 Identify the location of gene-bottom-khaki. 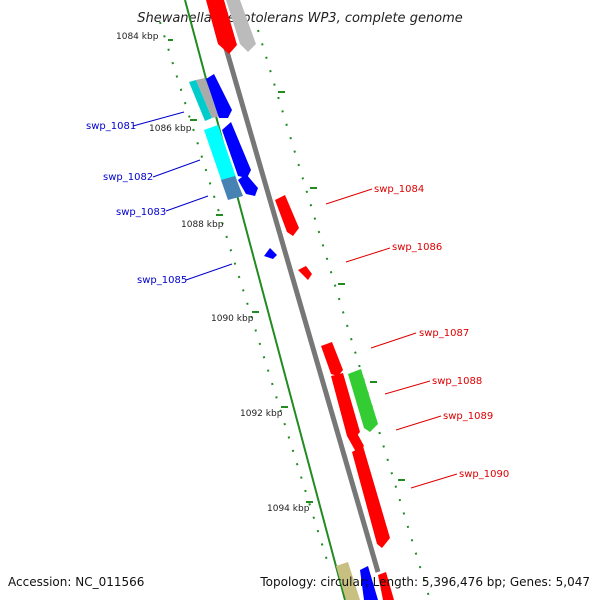
(348, 581).